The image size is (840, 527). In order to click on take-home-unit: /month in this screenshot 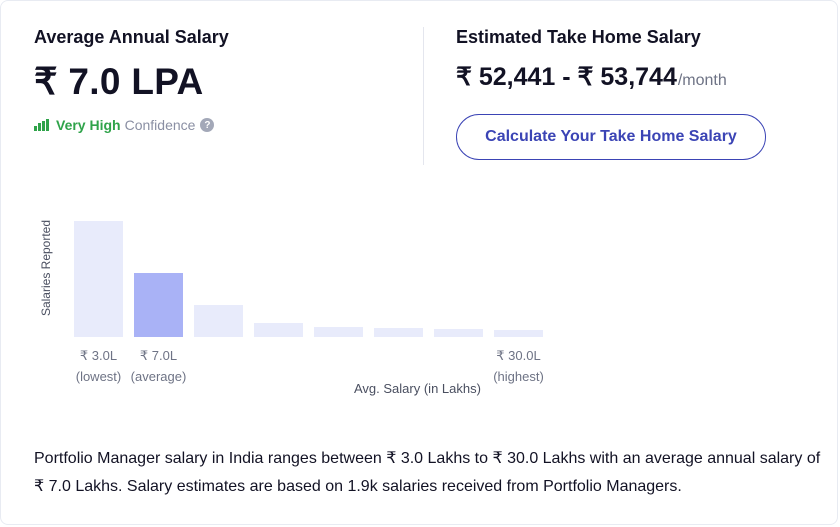, I will do `click(702, 80)`.